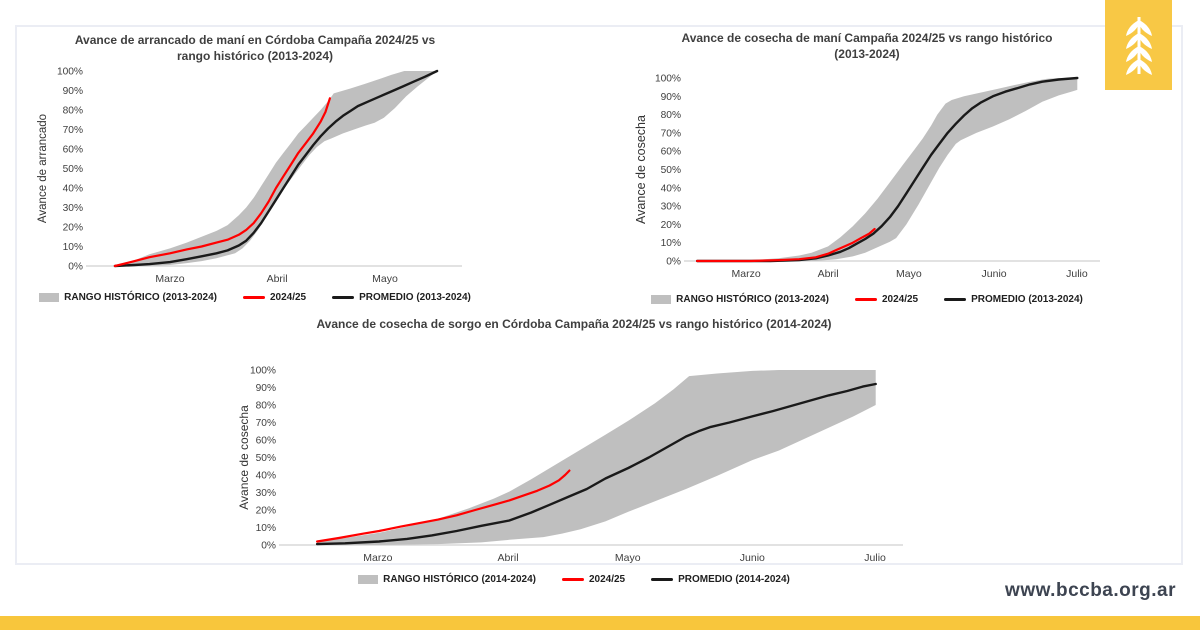 This screenshot has width=1200, height=630. Describe the element at coordinates (734, 579) in the screenshot. I see `legend-label: PROMEDIO (2014-2024)` at that location.